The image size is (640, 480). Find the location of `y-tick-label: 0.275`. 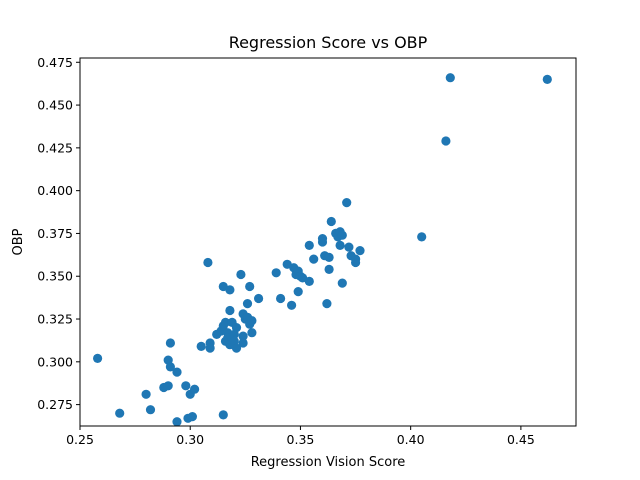

y-tick-label: 0.275 is located at coordinates (55, 404).